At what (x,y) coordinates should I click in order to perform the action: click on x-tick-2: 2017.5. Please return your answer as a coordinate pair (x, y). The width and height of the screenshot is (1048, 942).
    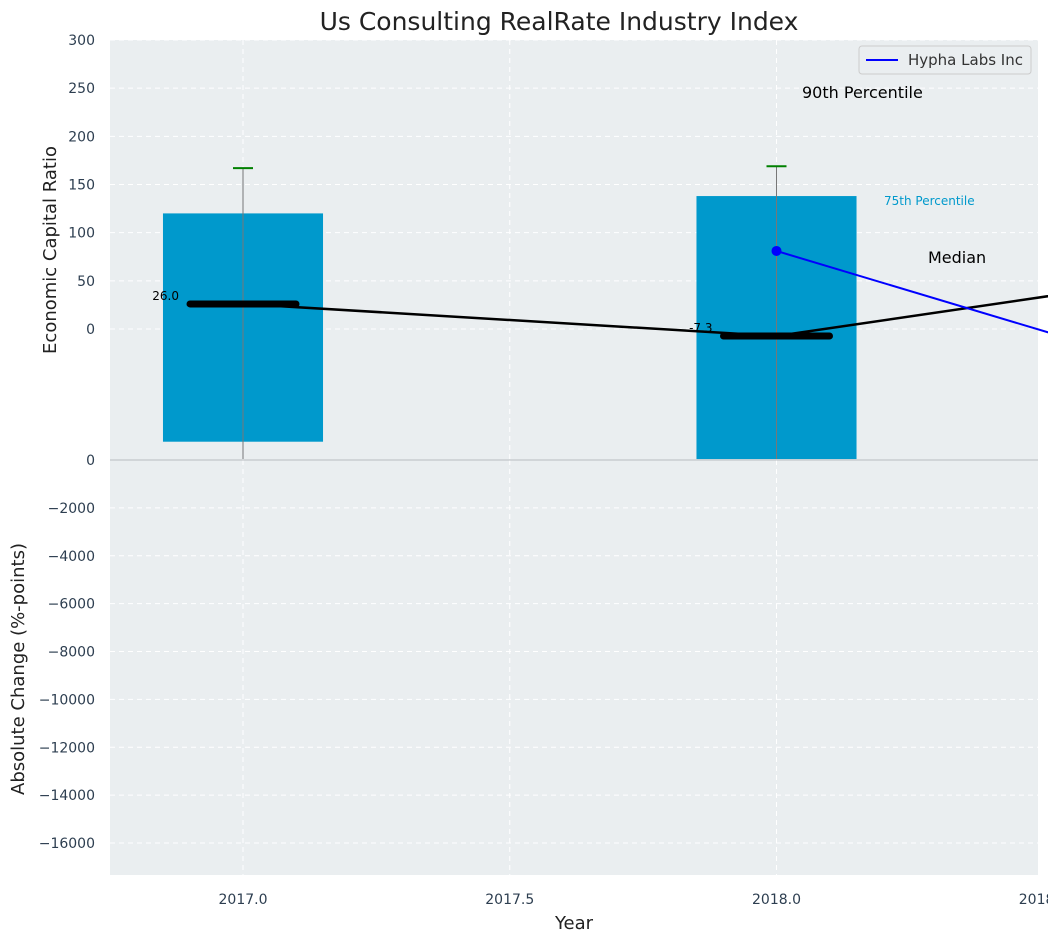
    Looking at the image, I should click on (509, 900).